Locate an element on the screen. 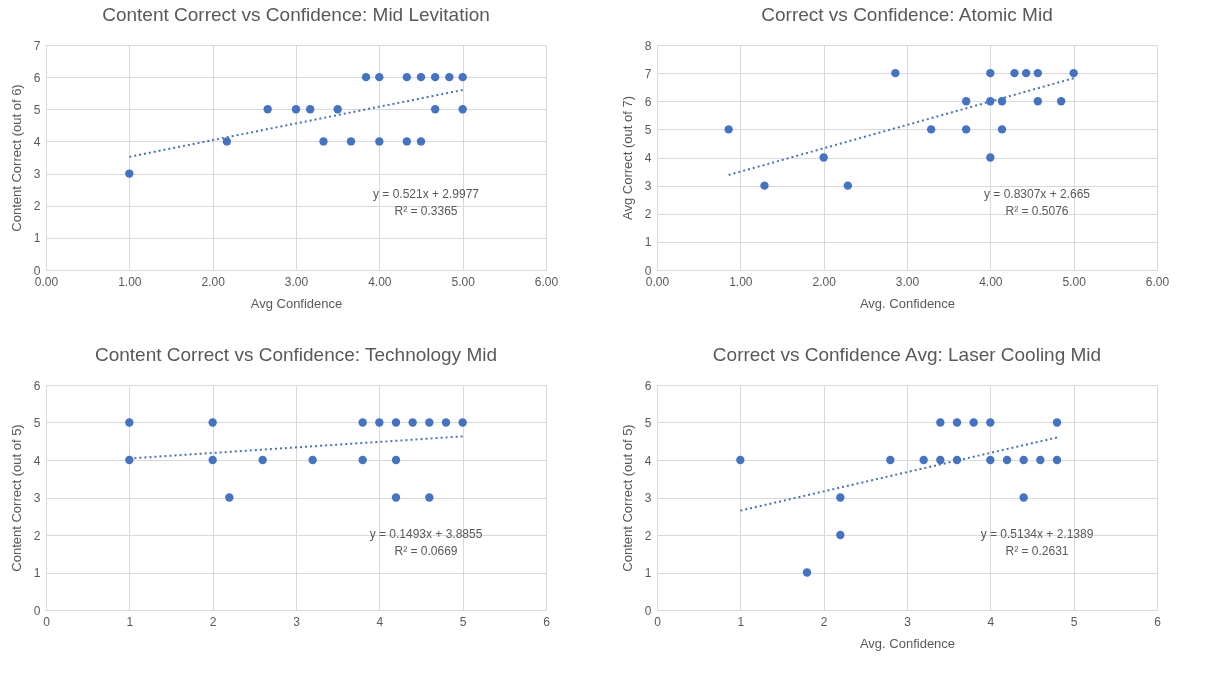  y-axis-title: Avg Correct (out of 7) is located at coordinates (627, 158).